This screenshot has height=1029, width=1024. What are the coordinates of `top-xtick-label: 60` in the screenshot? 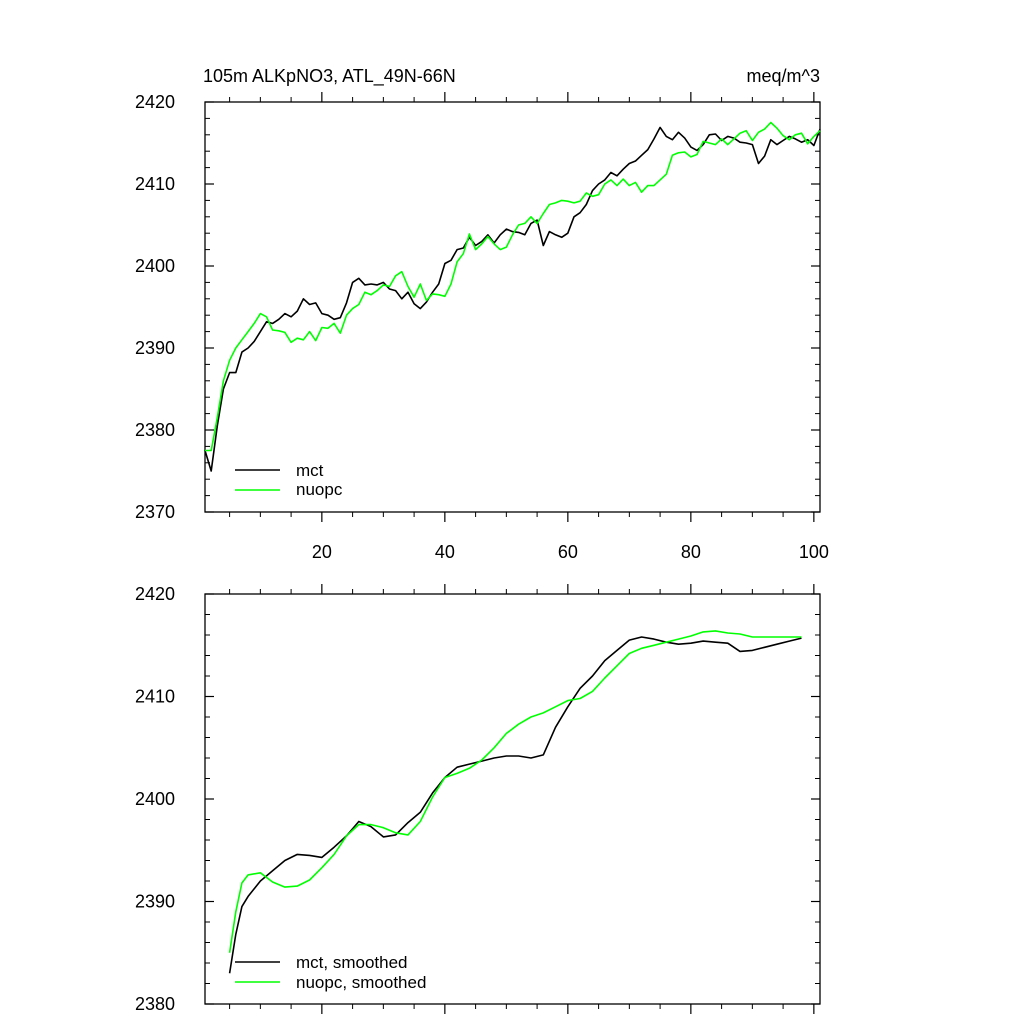 It's located at (568, 552).